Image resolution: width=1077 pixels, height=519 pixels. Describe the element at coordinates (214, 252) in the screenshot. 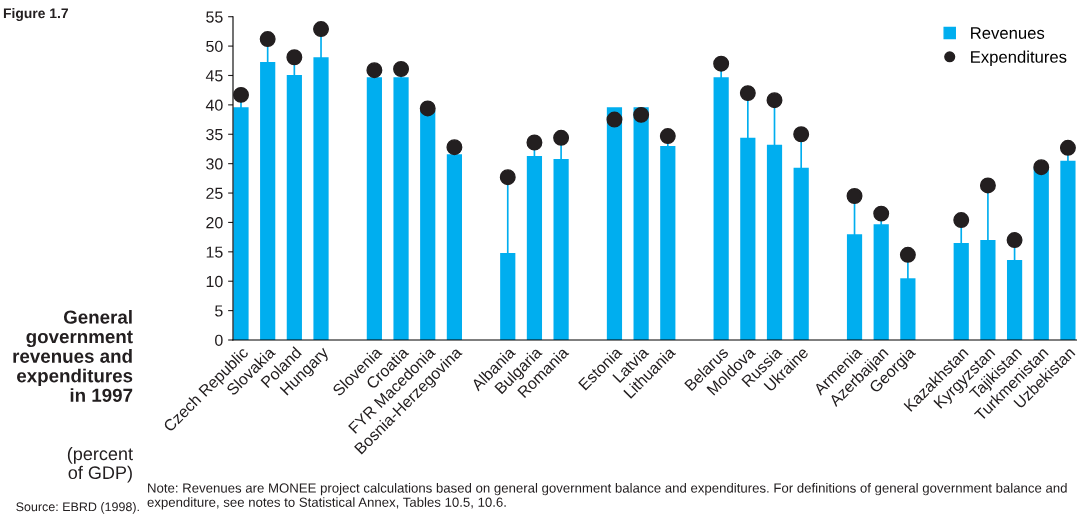

I see `y-tick-label: 15` at that location.